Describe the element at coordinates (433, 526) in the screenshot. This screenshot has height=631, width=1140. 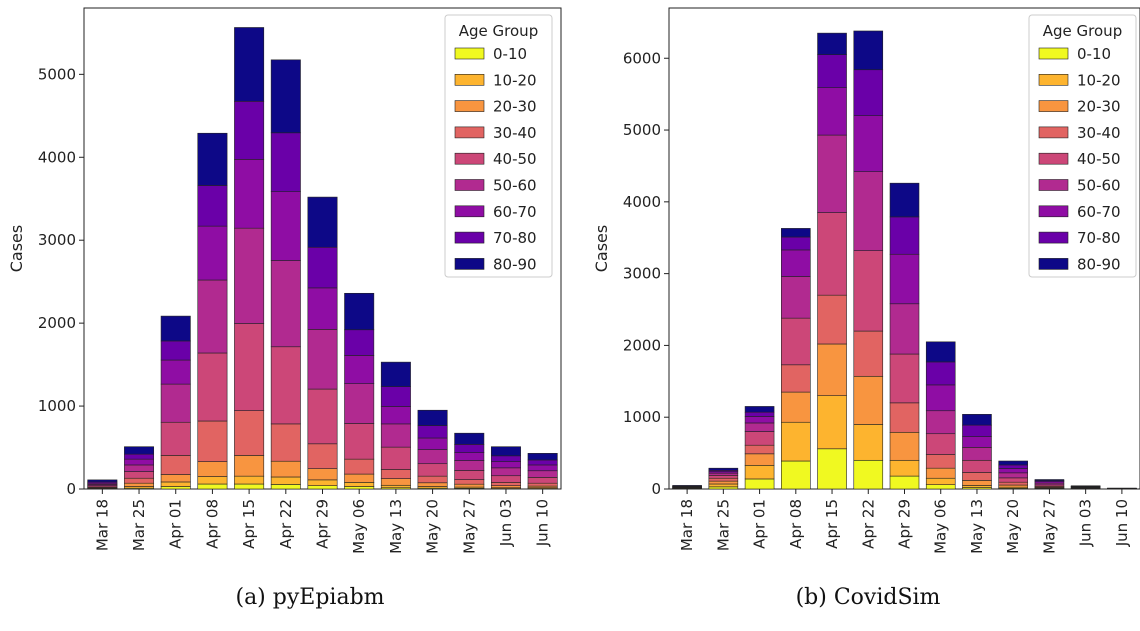
I see `x-tick-label: May 20` at that location.